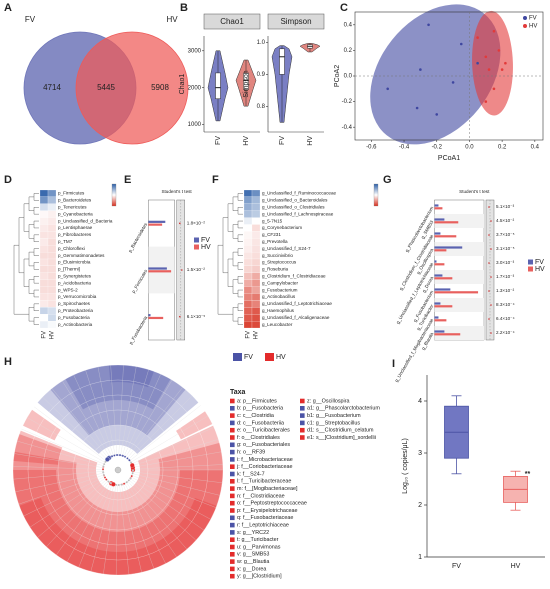  What do you see at coordinates (251, 453) in the screenshot?
I see `taxa-label: h: o__RF39` at bounding box center [251, 453].